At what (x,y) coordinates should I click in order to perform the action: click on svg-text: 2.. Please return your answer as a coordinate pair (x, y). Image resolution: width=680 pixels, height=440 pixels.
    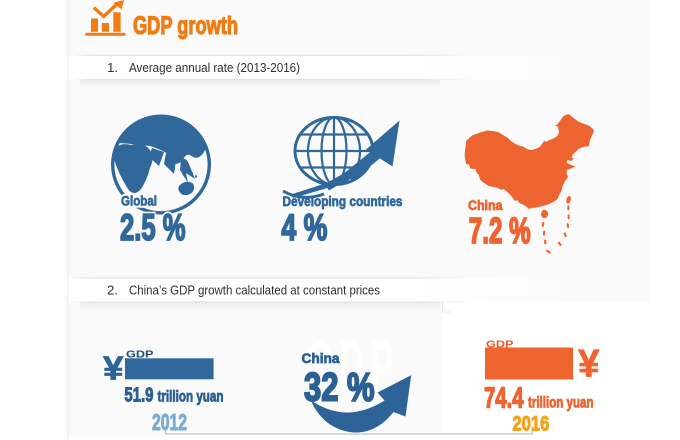
    Looking at the image, I should click on (112, 290).